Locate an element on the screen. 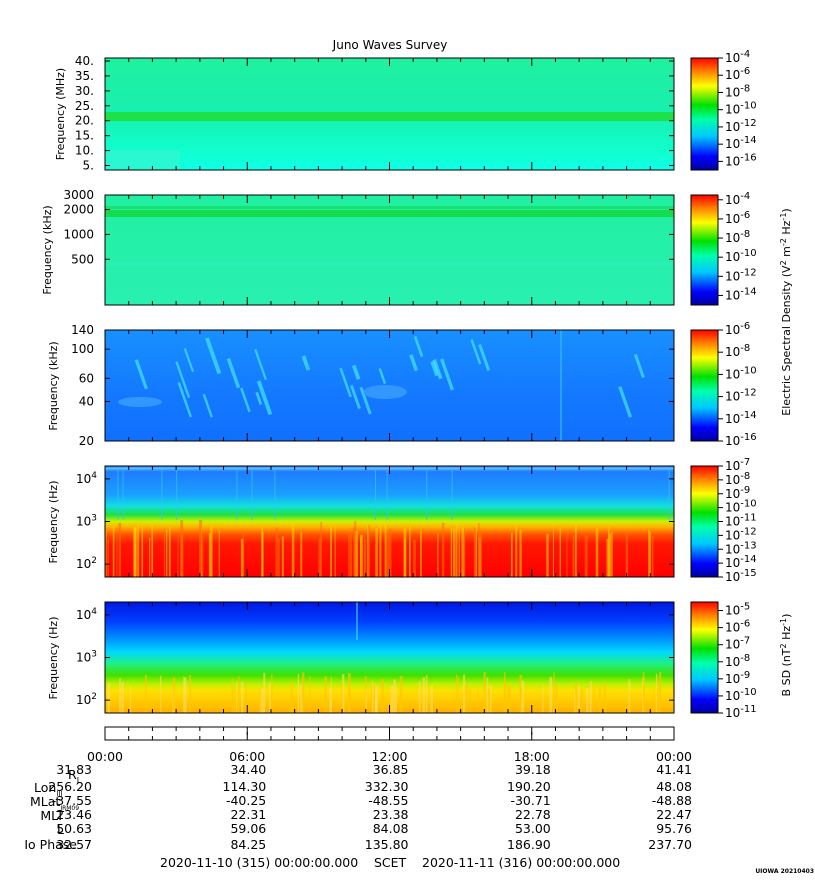  panel-5-ytick-label: 10⁴ is located at coordinates (86, 614).